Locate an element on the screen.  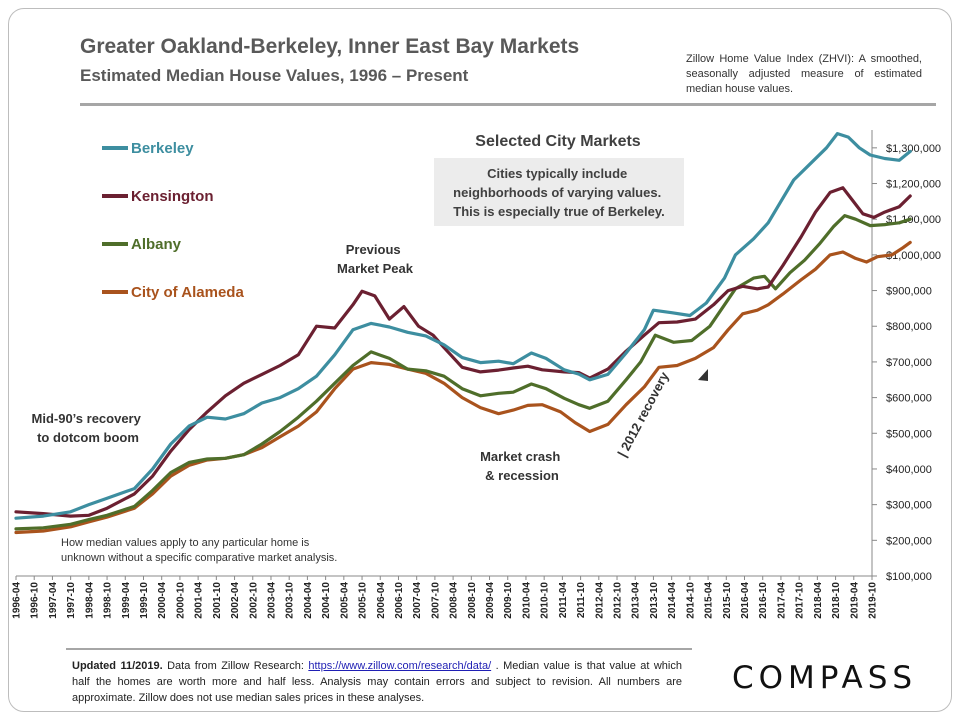
x-tick-label: 2002-10 is located at coordinates (253, 600).